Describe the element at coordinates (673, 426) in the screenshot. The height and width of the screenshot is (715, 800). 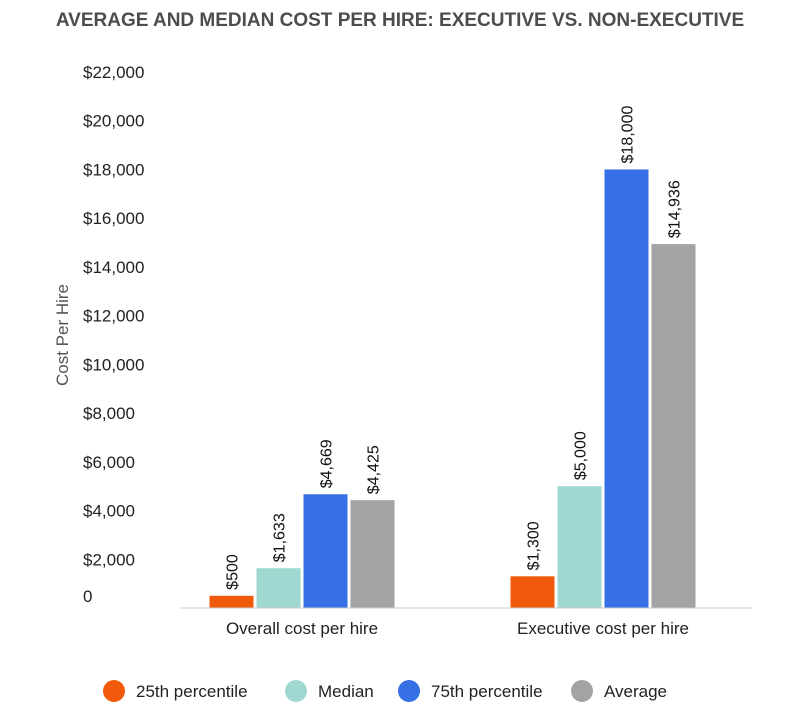
I see `bar-average-executive` at that location.